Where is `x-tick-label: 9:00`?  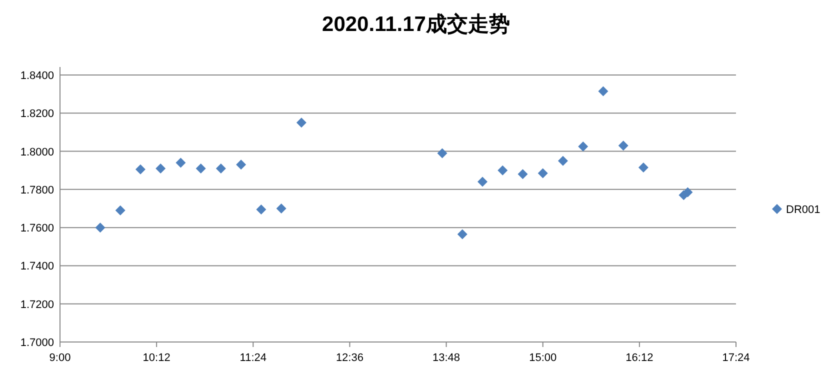 x-tick-label: 9:00 is located at coordinates (60, 358).